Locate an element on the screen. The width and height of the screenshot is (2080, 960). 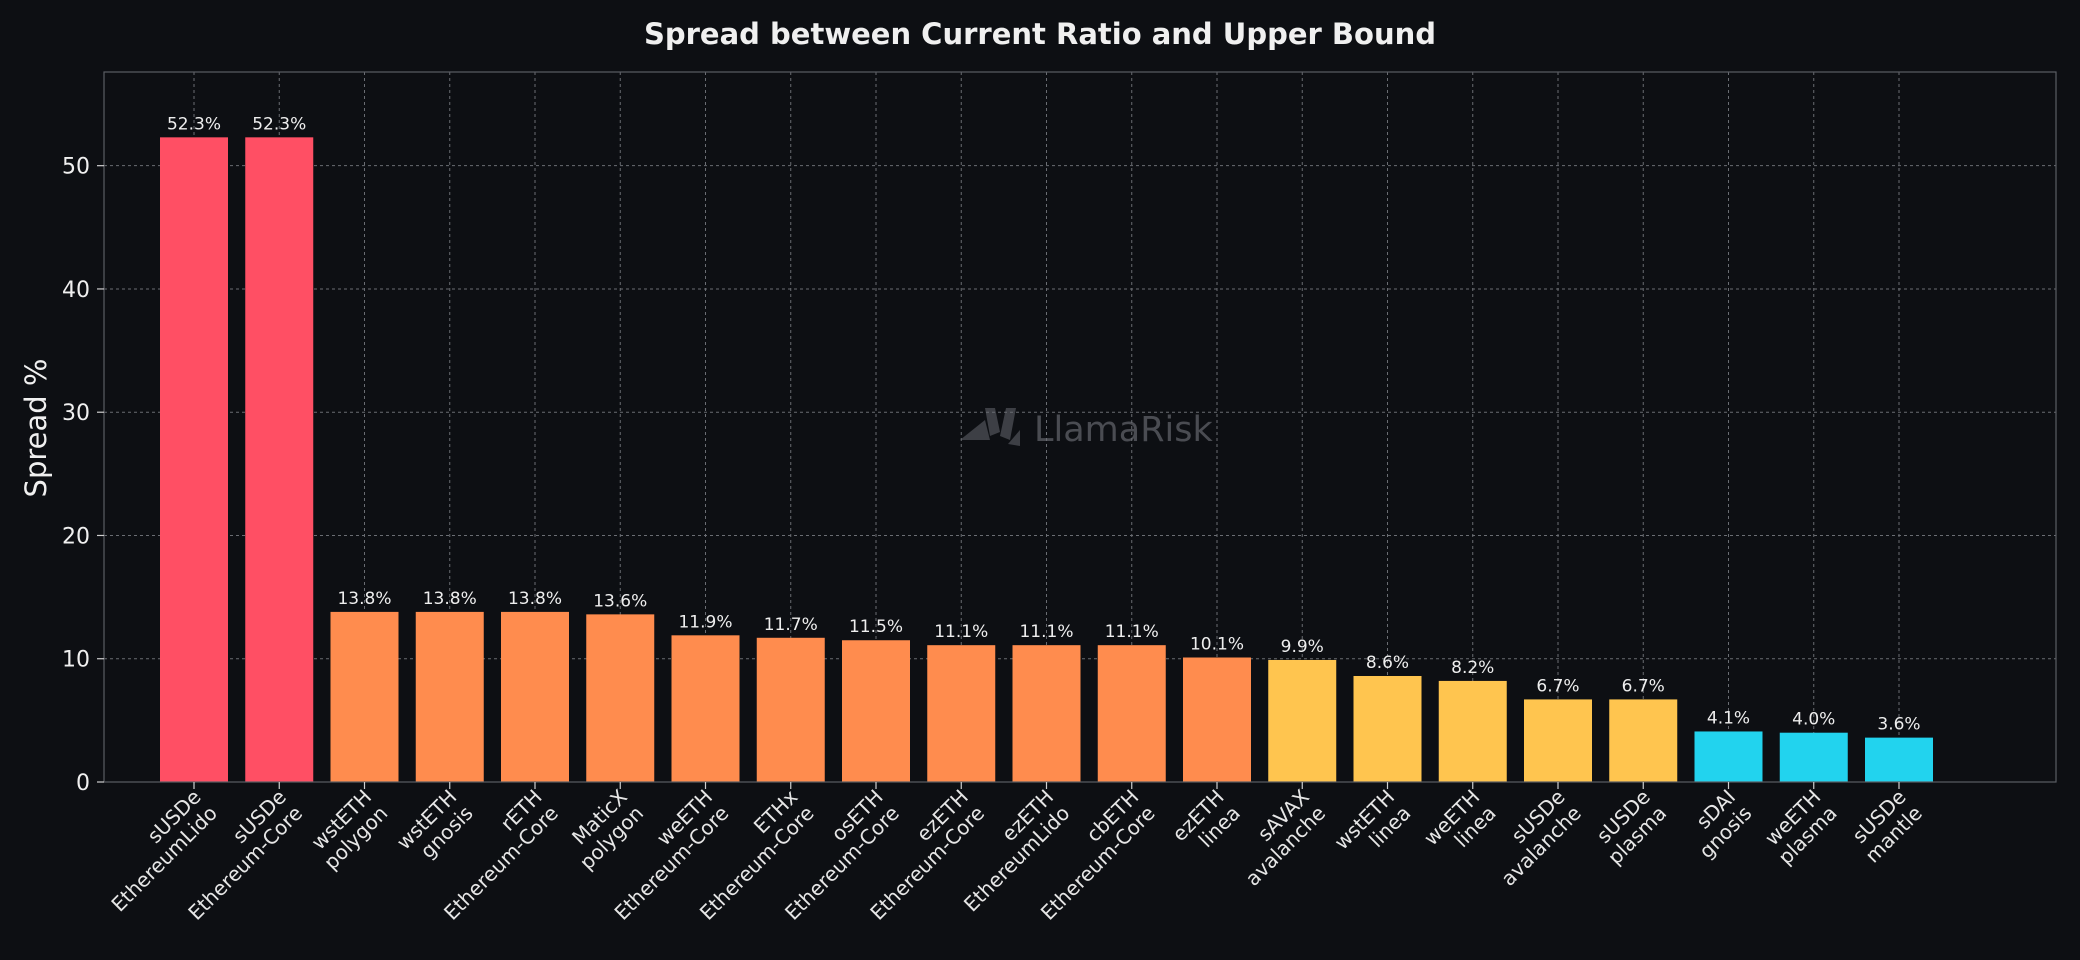
x-tick-label: weETHlinea is located at coordinates (1460, 826).